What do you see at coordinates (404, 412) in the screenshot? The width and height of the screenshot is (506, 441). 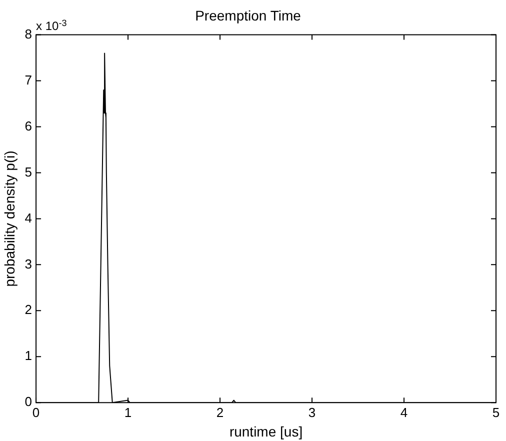 I see `x-tick-label: 4` at bounding box center [404, 412].